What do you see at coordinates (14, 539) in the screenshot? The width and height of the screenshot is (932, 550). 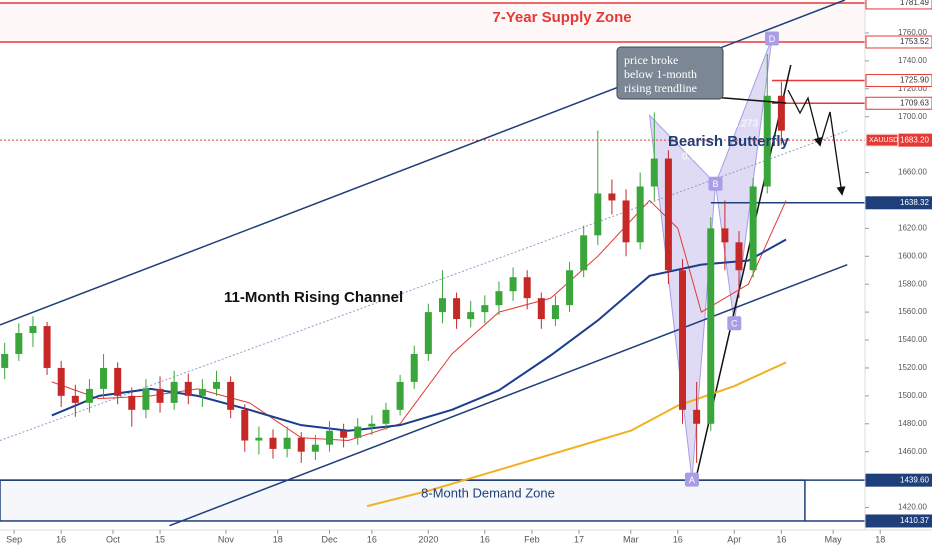 I see `x-tick-label: Sep` at bounding box center [14, 539].